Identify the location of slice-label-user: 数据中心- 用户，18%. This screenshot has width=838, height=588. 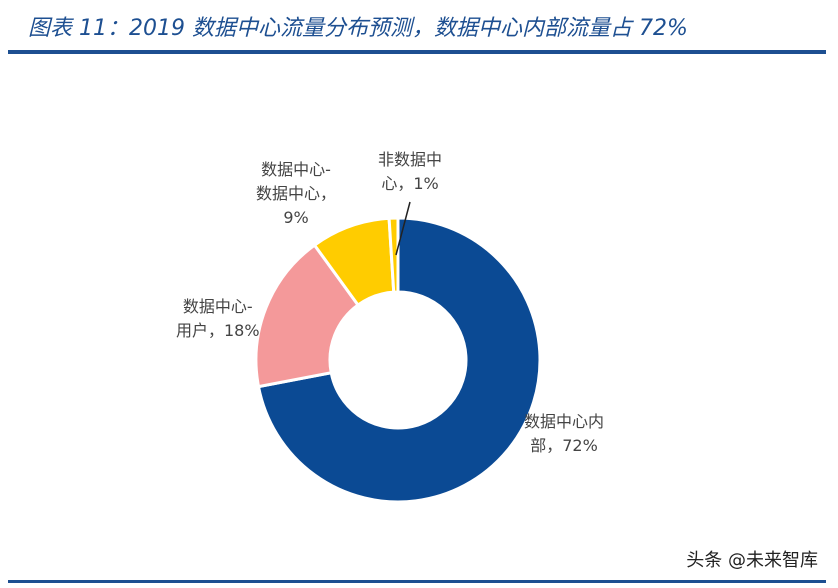
(218, 318).